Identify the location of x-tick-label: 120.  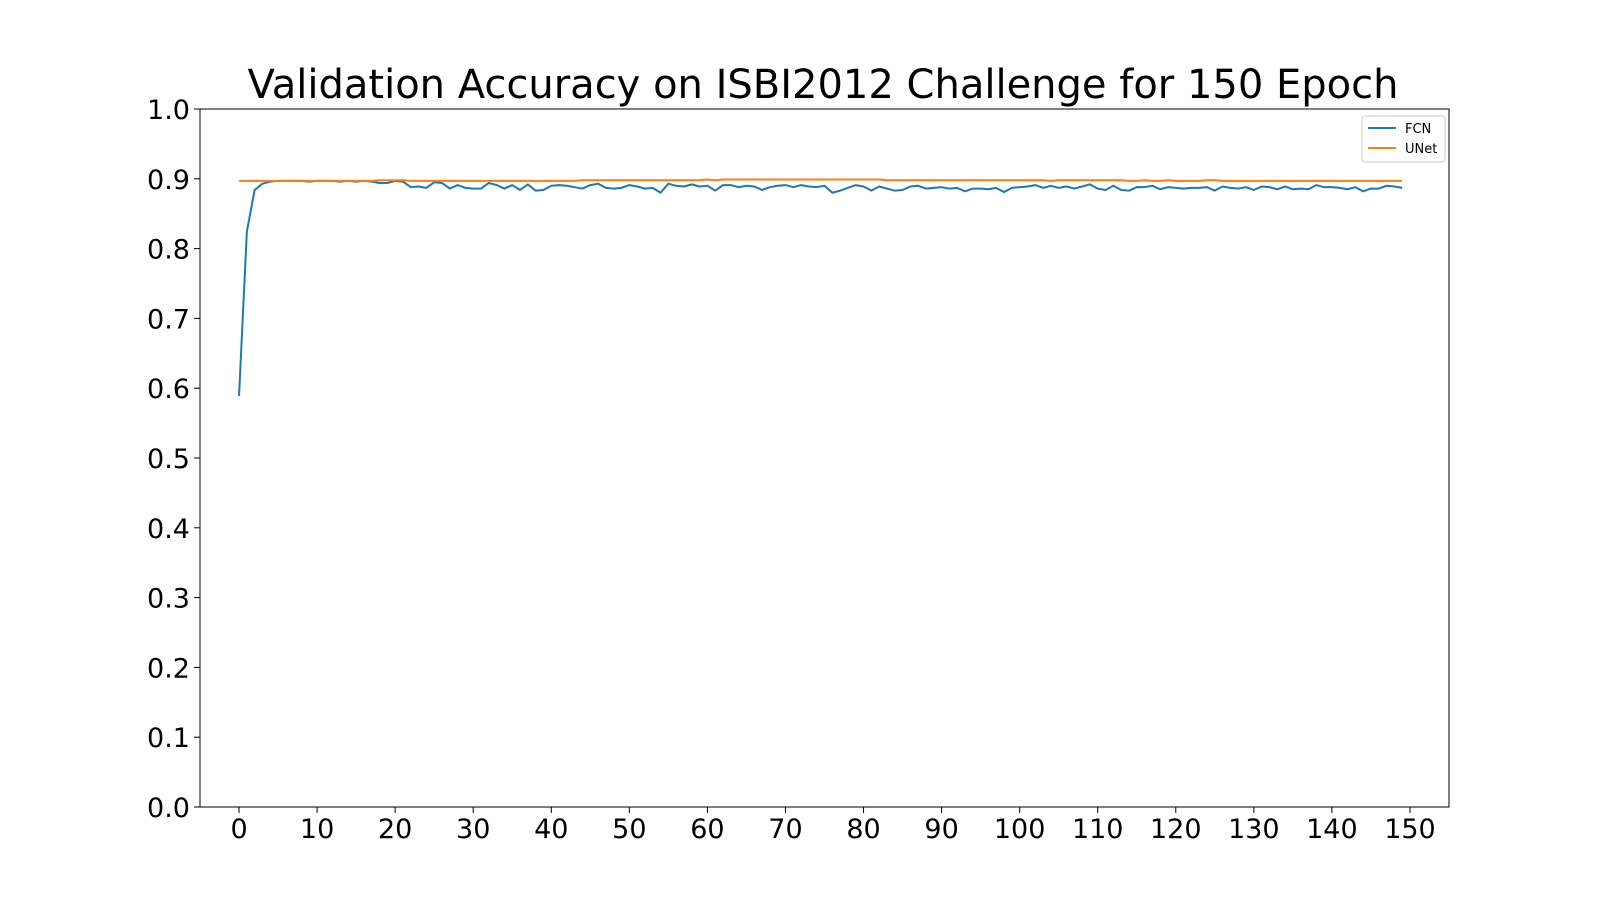
(1176, 829).